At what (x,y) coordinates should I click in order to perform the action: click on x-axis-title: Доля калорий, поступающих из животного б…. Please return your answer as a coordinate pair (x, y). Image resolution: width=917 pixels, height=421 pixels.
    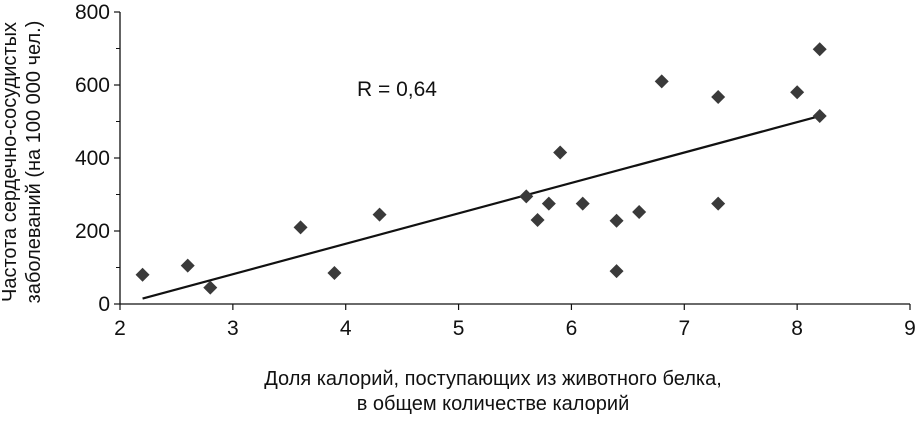
    Looking at the image, I should click on (493, 379).